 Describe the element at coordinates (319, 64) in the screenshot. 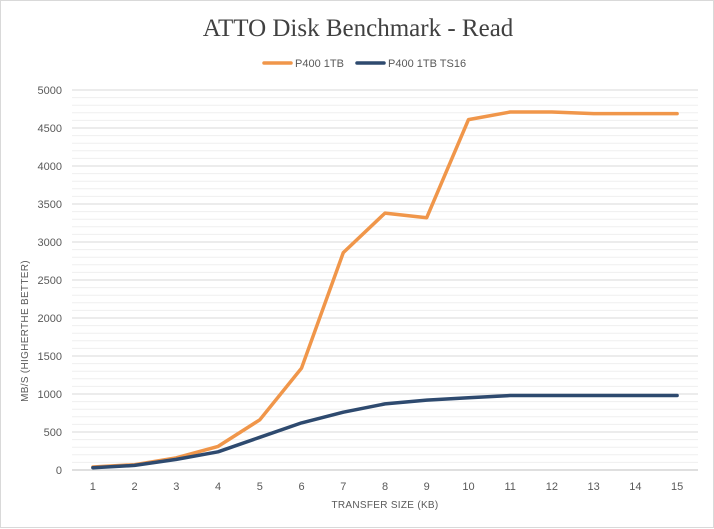

I see `legend-label: P400 1TB` at that location.